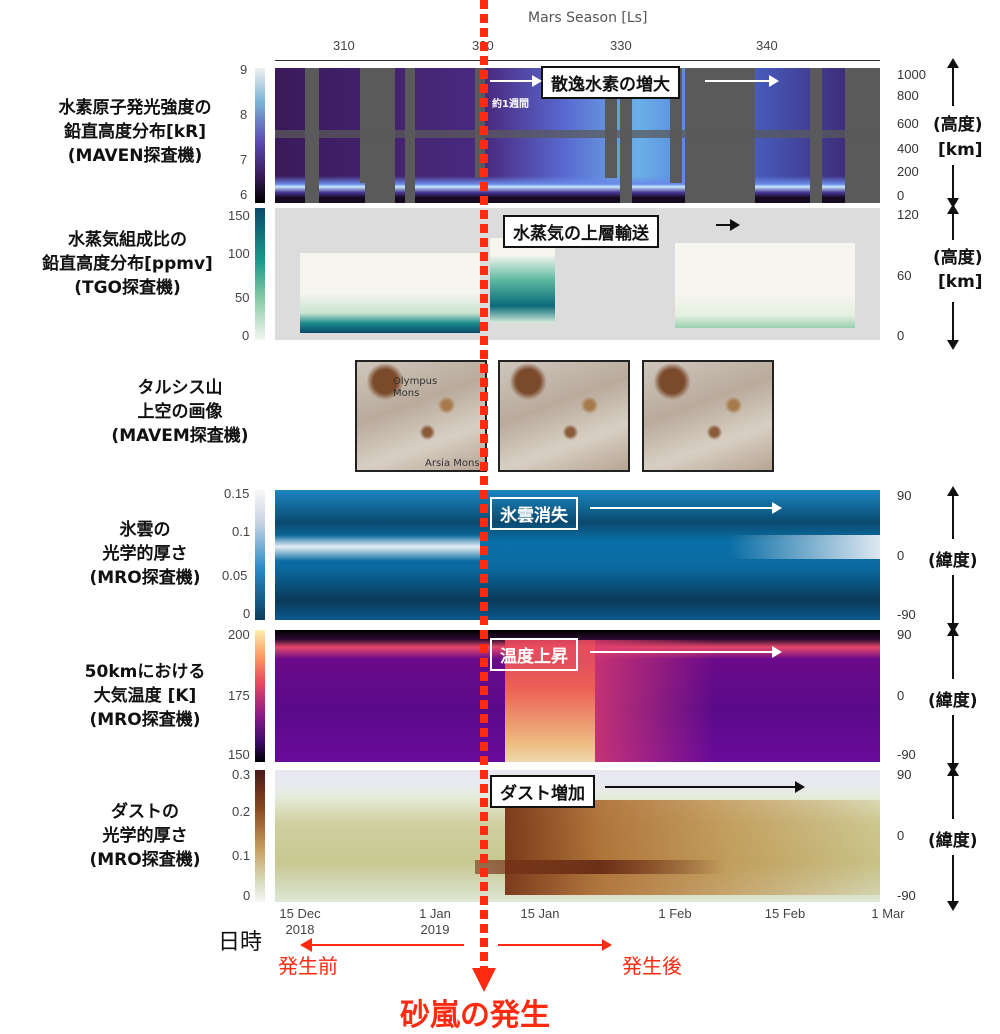  What do you see at coordinates (244, 69) in the screenshot?
I see `colorbar-tick: 9` at bounding box center [244, 69].